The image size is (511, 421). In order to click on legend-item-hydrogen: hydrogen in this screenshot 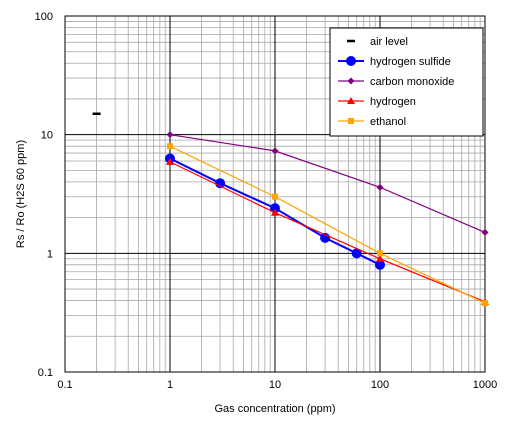, I will do `click(377, 102)`.